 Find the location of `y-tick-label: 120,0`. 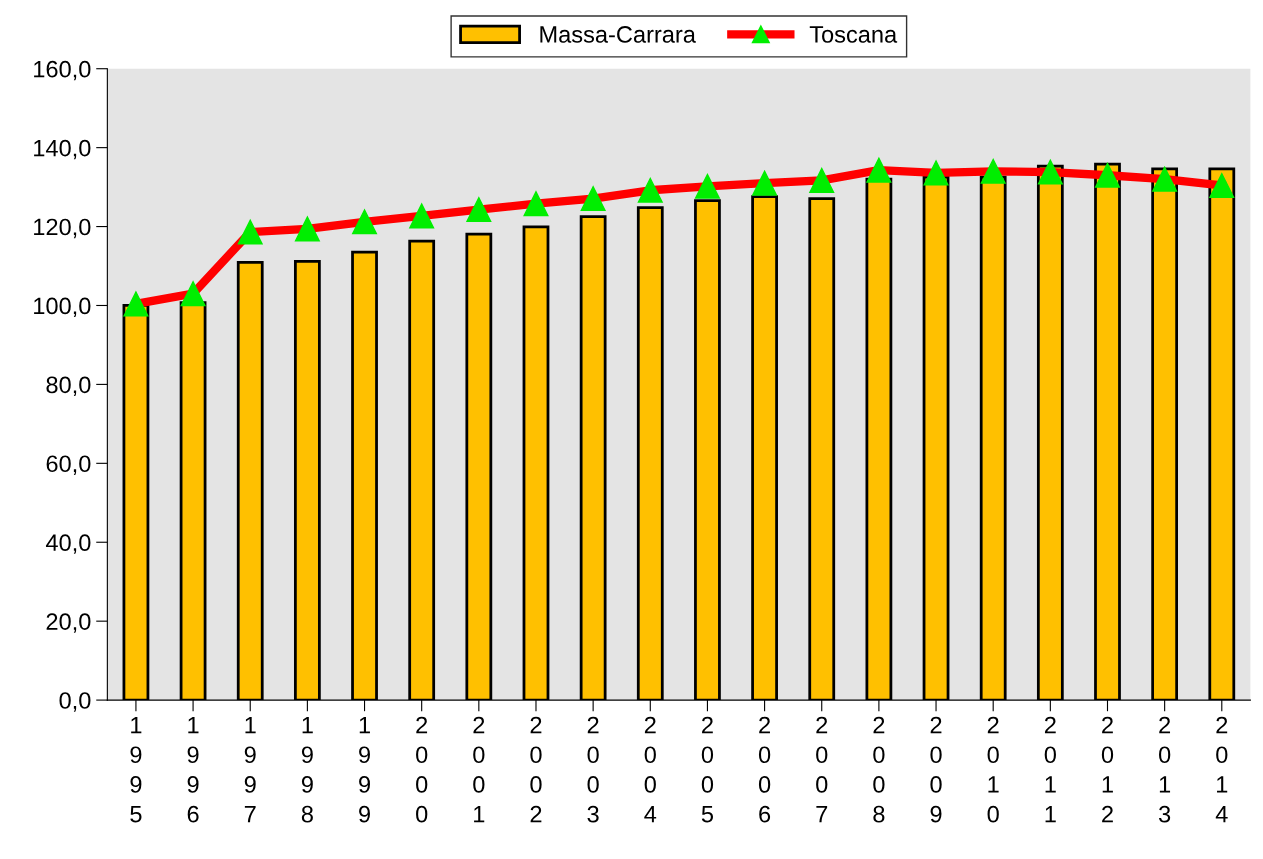

y-tick-label: 120,0 is located at coordinates (62, 228).